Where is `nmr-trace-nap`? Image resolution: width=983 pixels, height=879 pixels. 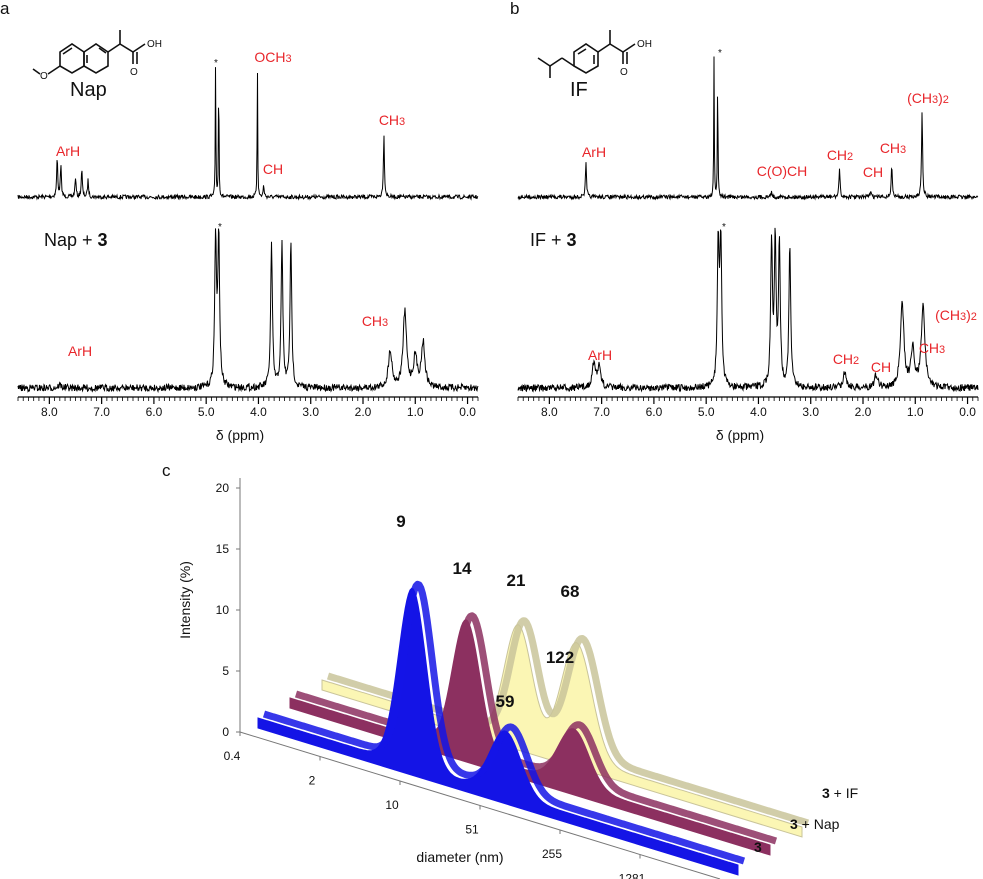 nmr-trace-nap is located at coordinates (248, 134).